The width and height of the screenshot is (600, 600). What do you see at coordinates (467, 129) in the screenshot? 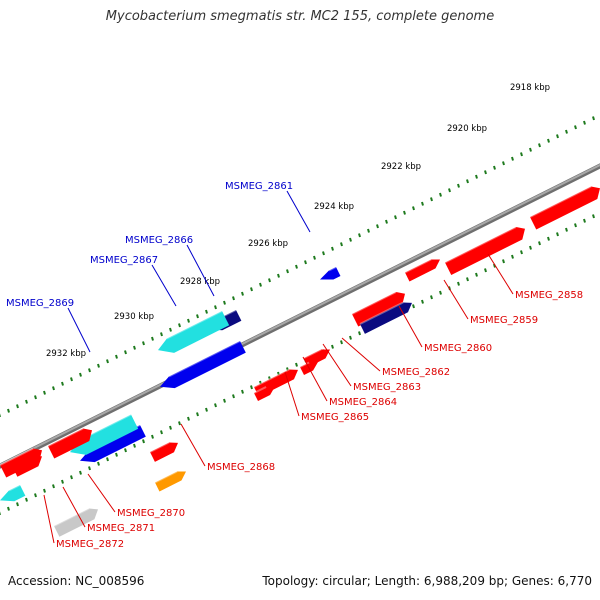
I see `scale-label: 2920 kbp` at bounding box center [467, 129].